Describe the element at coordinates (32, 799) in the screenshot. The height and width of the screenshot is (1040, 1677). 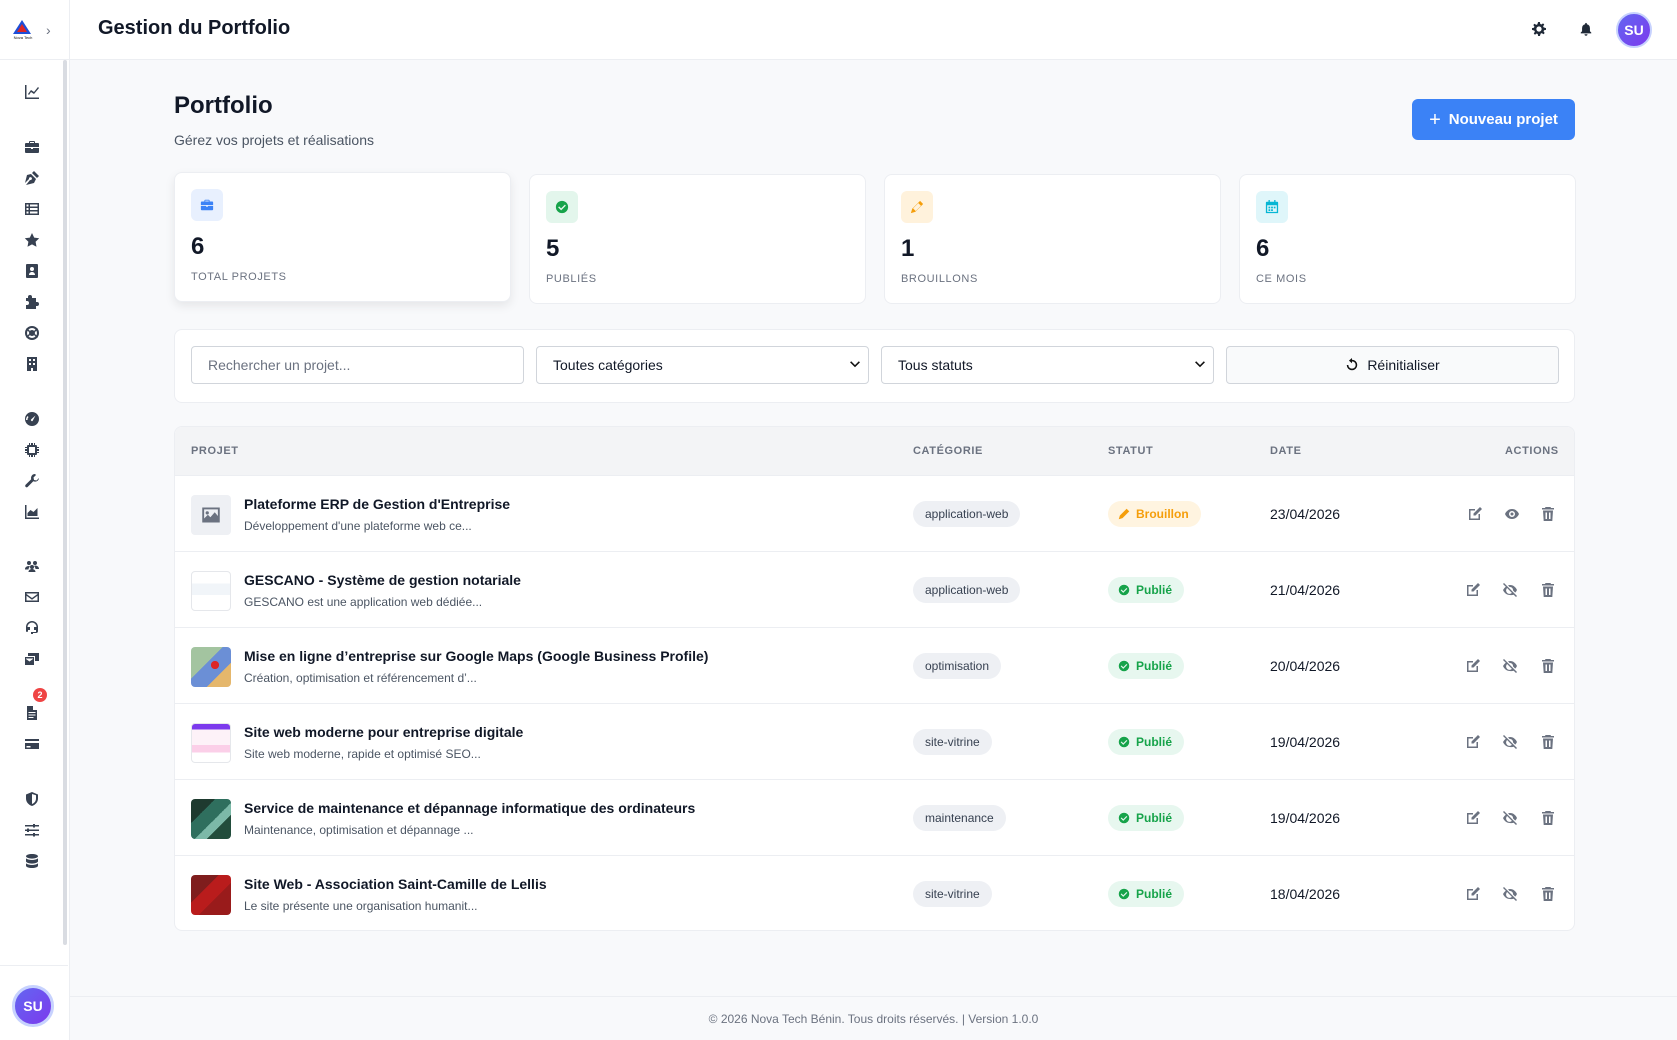
I see `shield-icon` at that location.